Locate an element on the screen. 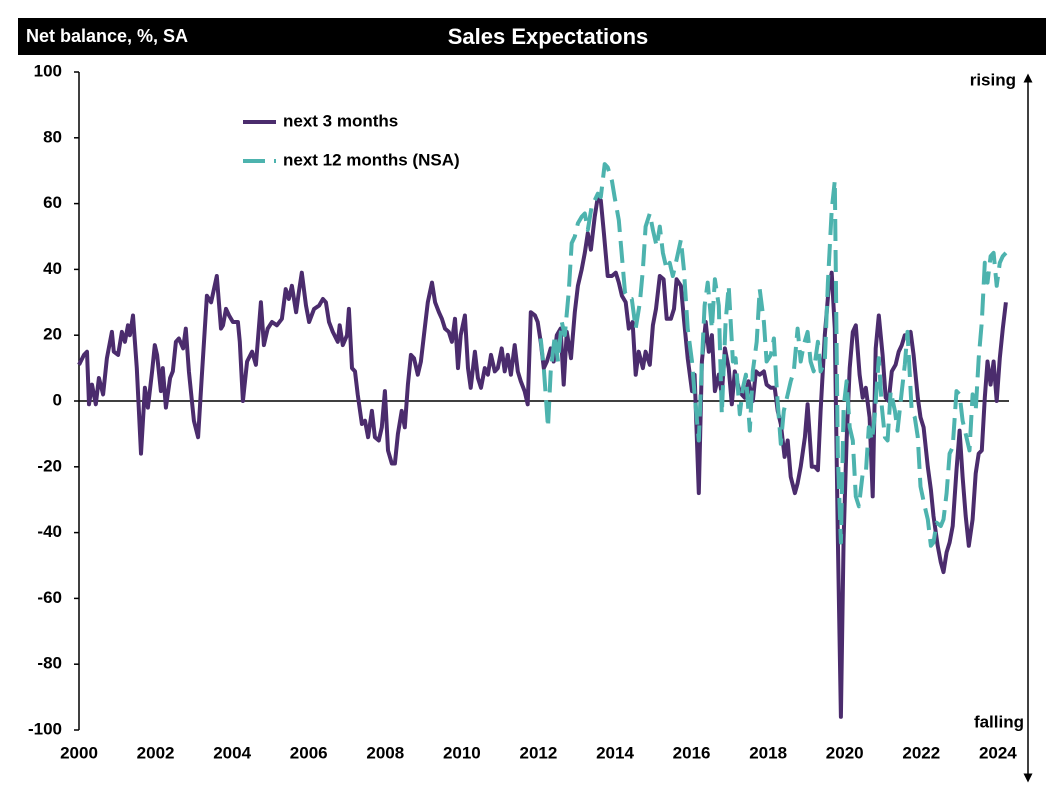 The width and height of the screenshot is (1064, 790). x-tick-label: 2018 is located at coordinates (768, 752).